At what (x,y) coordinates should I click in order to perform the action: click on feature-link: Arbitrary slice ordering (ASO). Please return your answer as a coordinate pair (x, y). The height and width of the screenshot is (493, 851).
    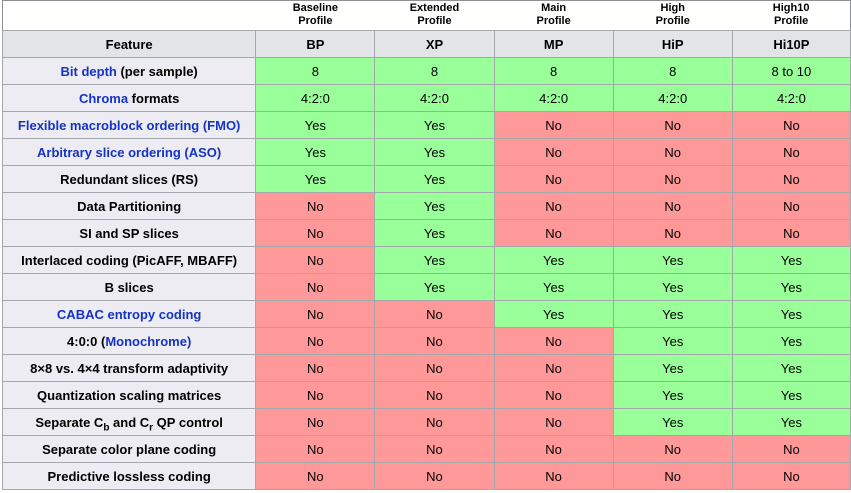
    Looking at the image, I should click on (129, 152).